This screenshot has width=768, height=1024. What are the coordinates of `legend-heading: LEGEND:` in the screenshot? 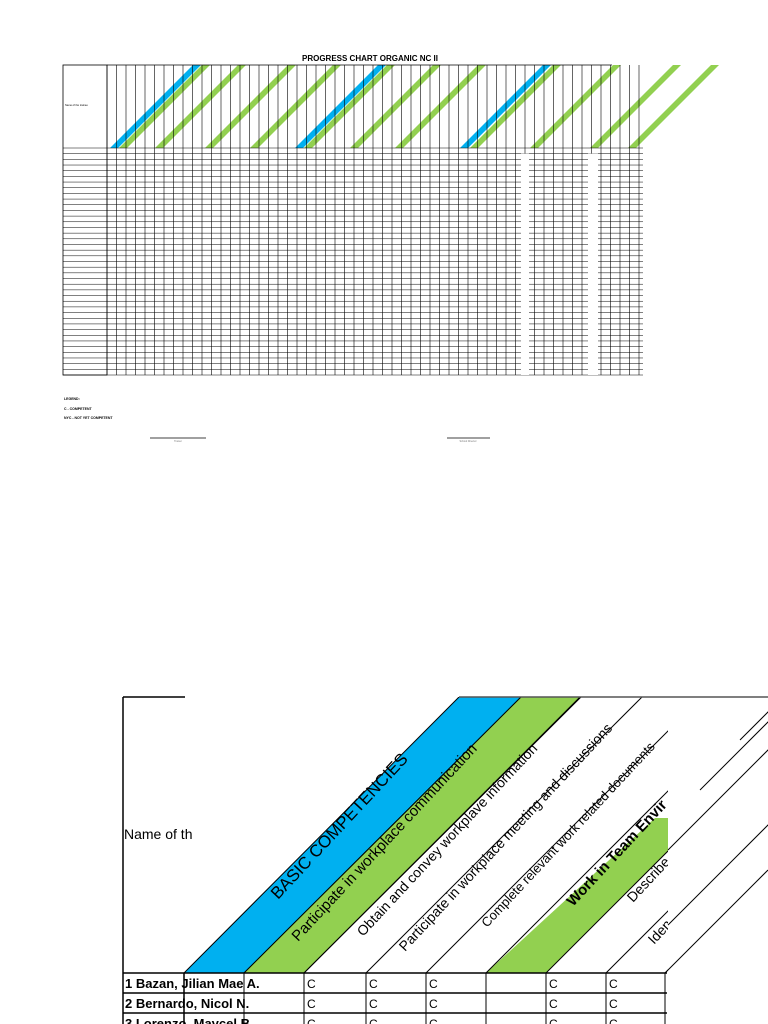 It's located at (72, 399).